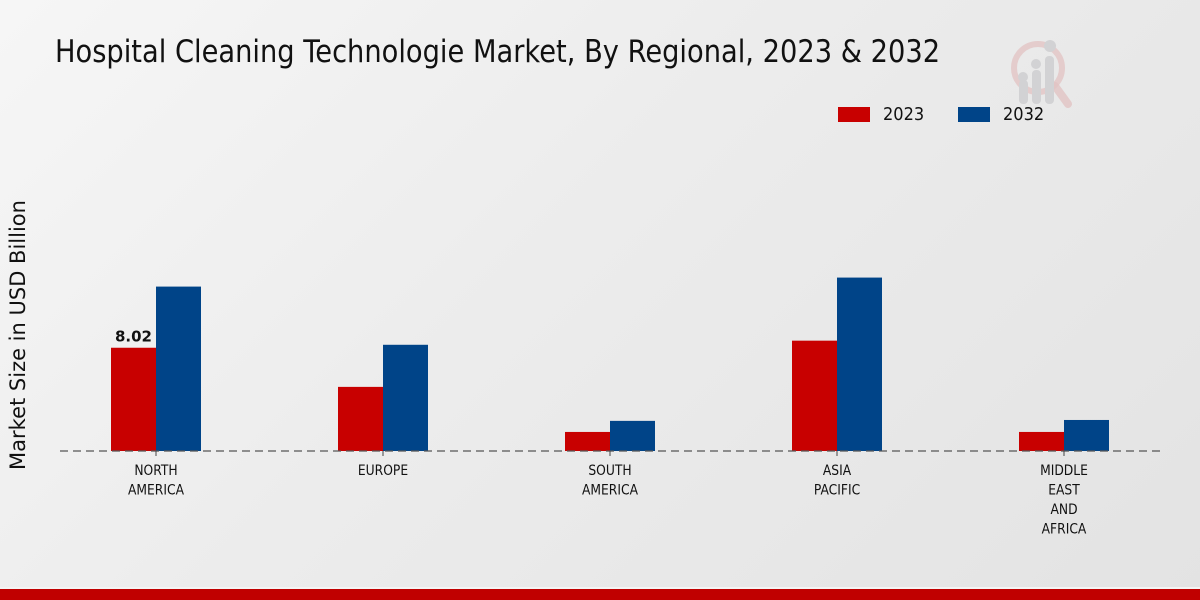  Describe the element at coordinates (133, 399) in the screenshot. I see `bar-north-america-2023` at that location.